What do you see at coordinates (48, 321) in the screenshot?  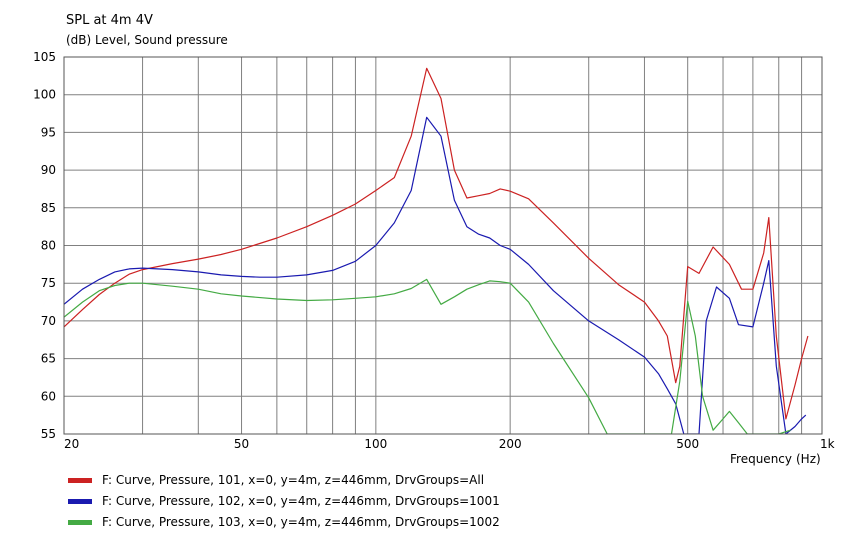 I see `y-tick-label: 70` at bounding box center [48, 321].